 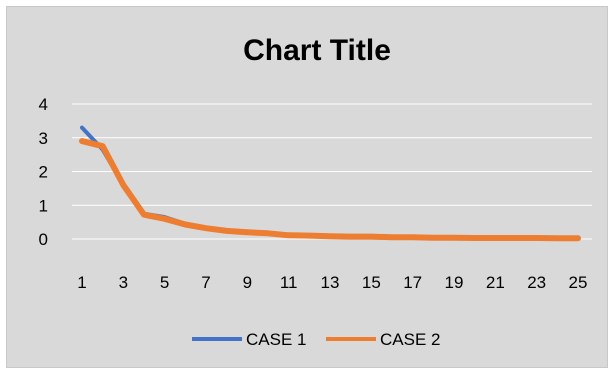 I want to click on x-tick-label: 5, so click(x=164, y=282).